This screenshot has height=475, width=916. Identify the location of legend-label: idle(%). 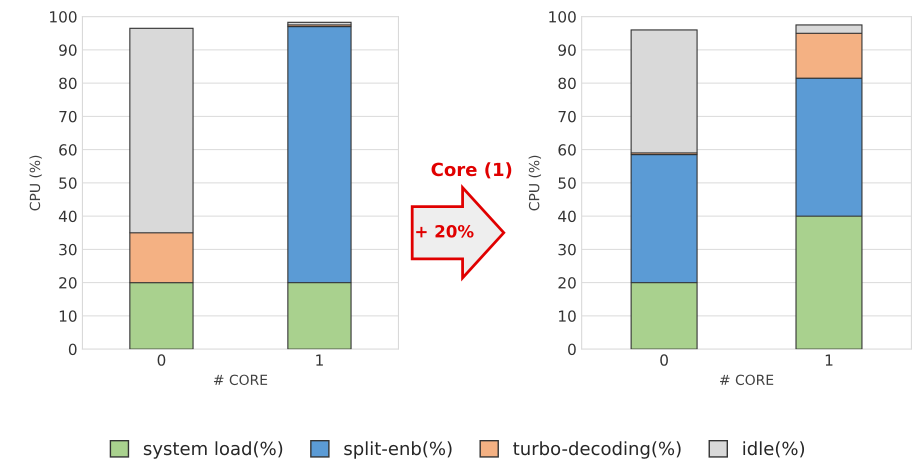
(773, 449).